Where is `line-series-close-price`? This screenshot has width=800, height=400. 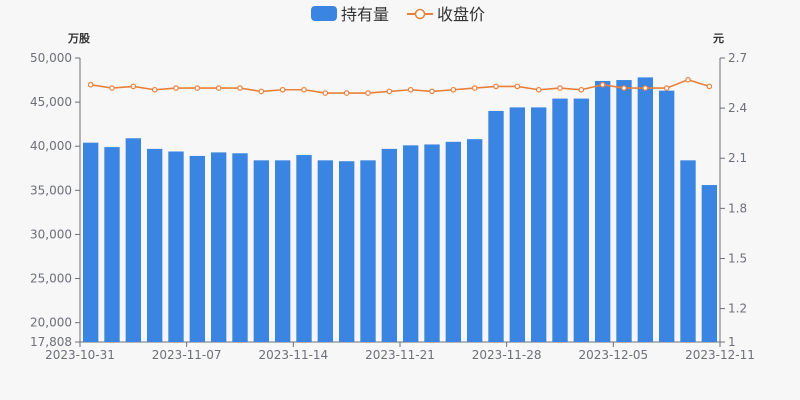
line-series-close-price is located at coordinates (400, 86).